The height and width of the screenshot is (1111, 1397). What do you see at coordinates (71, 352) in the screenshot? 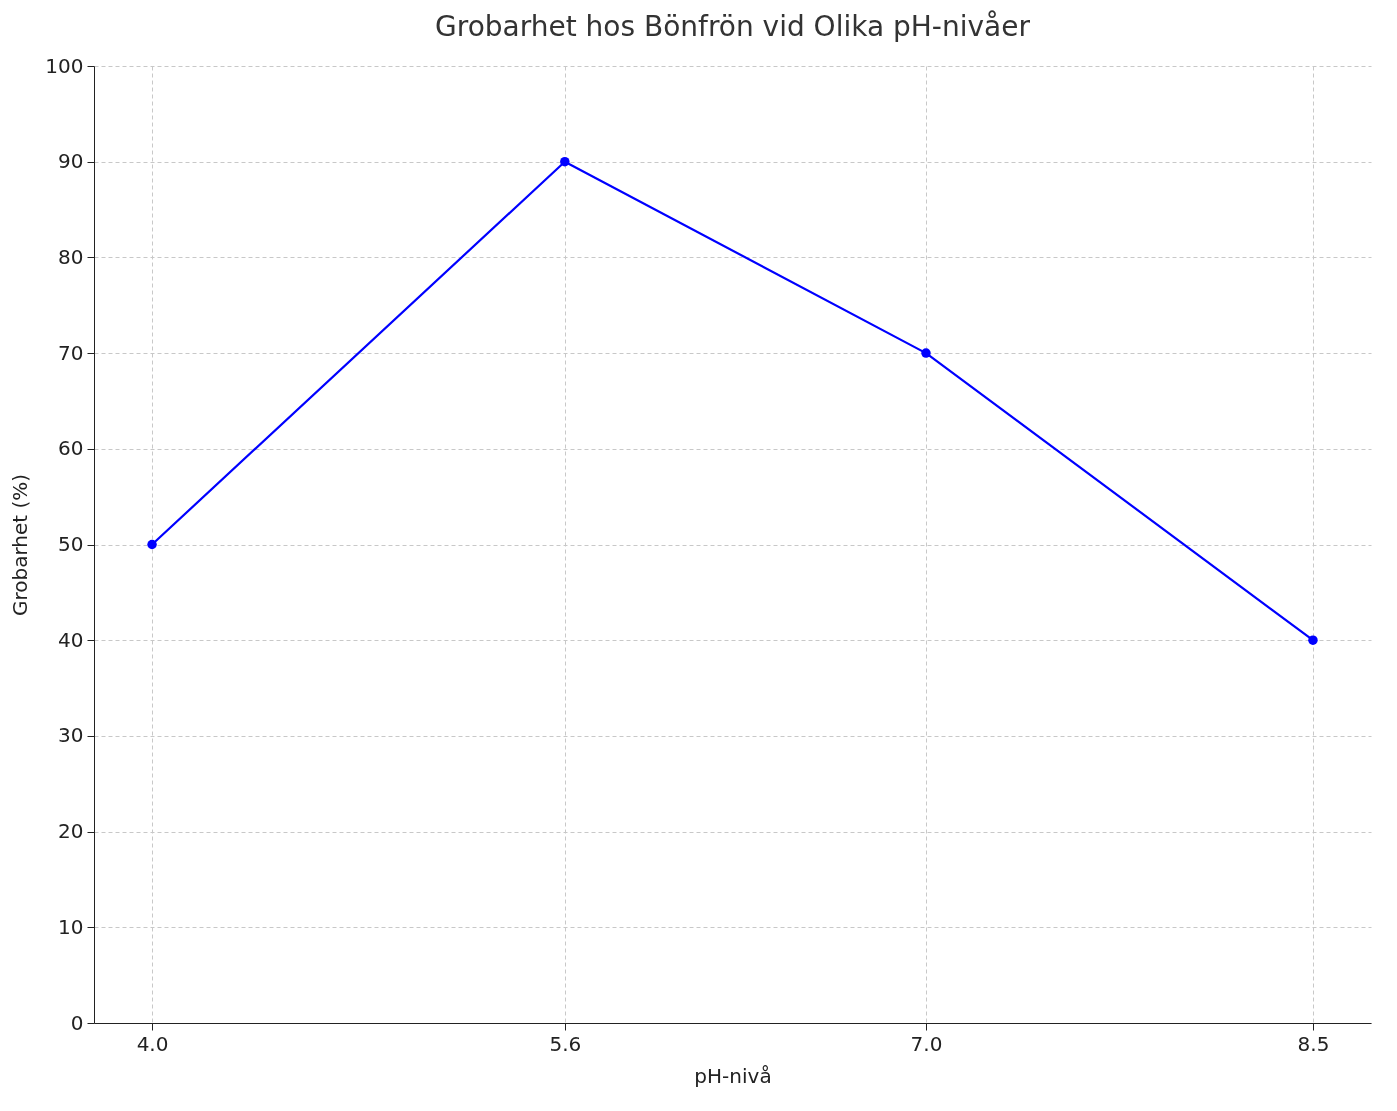
I see `y-tick-label: 70` at bounding box center [71, 352].